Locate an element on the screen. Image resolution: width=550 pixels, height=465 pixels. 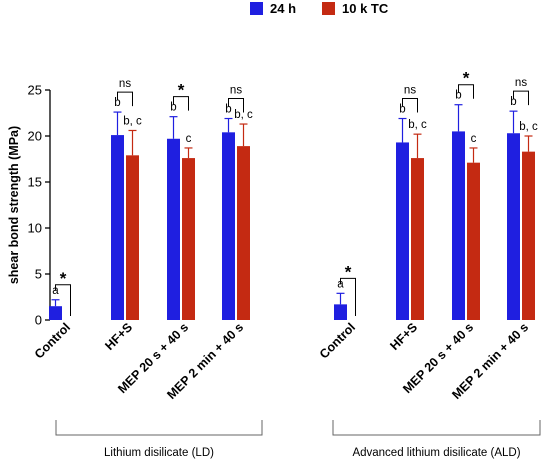
group-label: Advanced lithium disilicate (ALD) is located at coordinates (436, 453).